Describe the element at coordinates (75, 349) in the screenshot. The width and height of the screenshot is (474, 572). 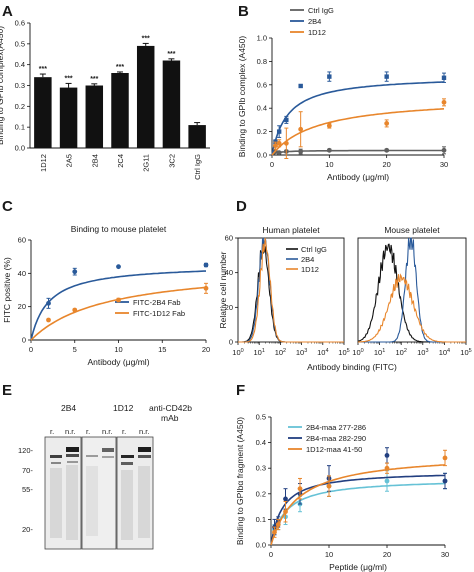
I see `x-tick-label: 5` at that location.